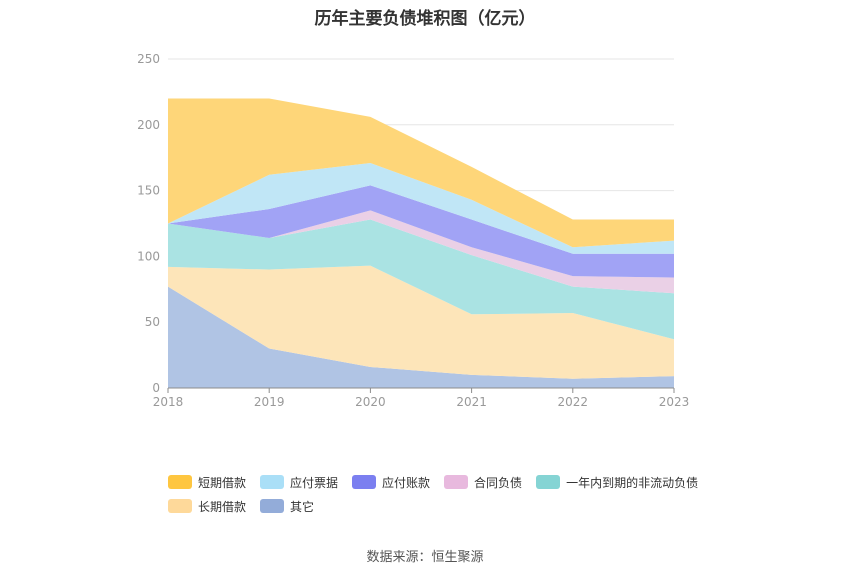  I want to click on legend-row: 短期借款 应付票据 应付账款 合同负债 一年内到期的非流动负债, so click(448, 482).